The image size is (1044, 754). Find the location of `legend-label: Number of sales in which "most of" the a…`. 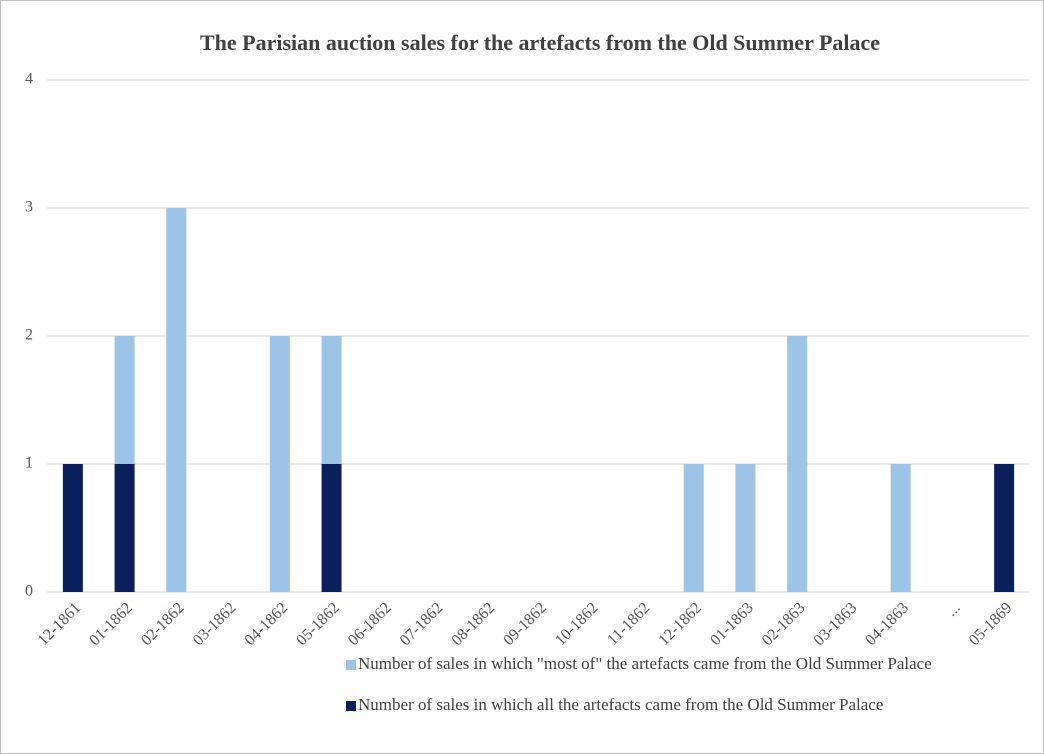

legend-label: Number of sales in which "most of" the a… is located at coordinates (645, 663).